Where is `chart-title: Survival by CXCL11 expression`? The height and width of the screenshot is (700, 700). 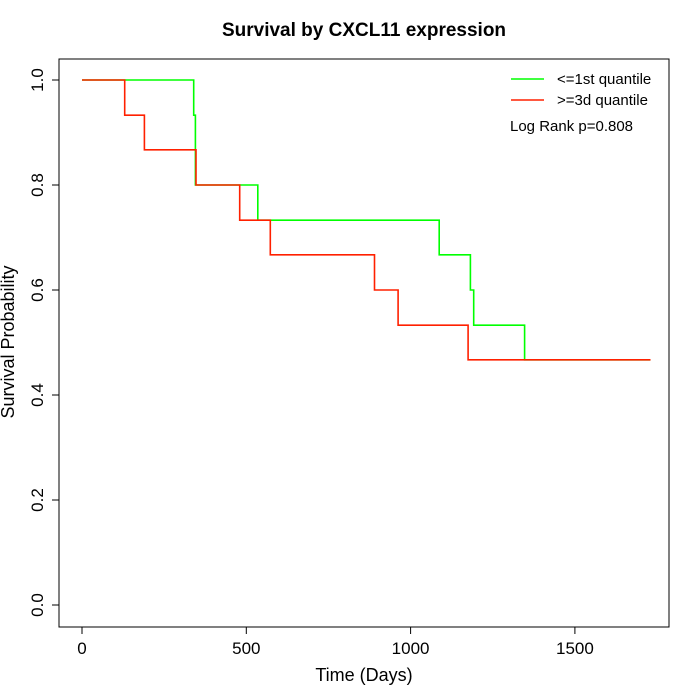
chart-title: Survival by CXCL11 expression is located at coordinates (364, 30).